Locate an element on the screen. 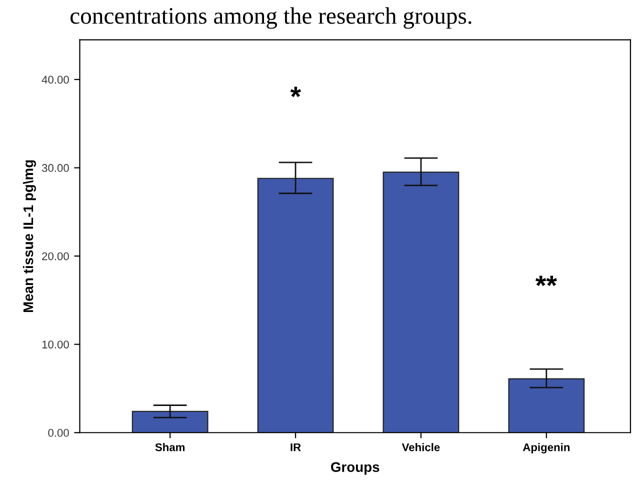 The image size is (633, 485). y-tick-label: 20.00 is located at coordinates (55, 256).